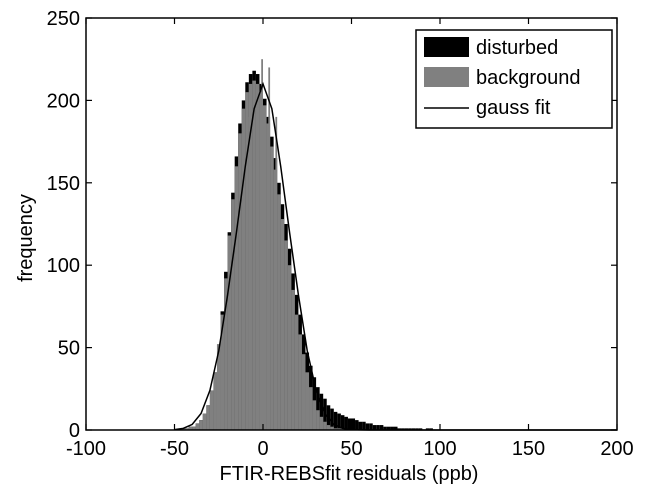  Describe the element at coordinates (86, 449) in the screenshot. I see `x-tick-label: -100` at that location.